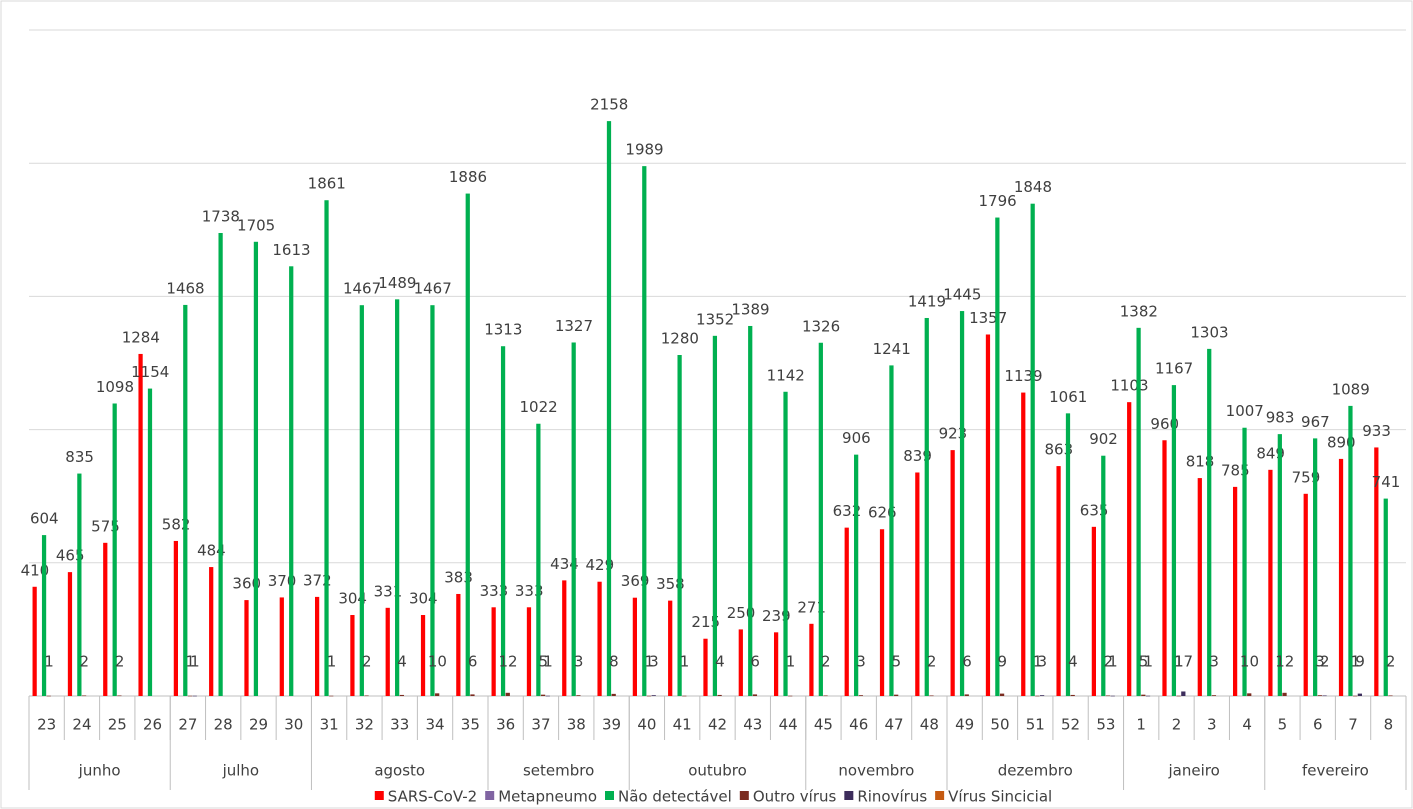  I want to click on group-label: novembro, so click(876, 771).